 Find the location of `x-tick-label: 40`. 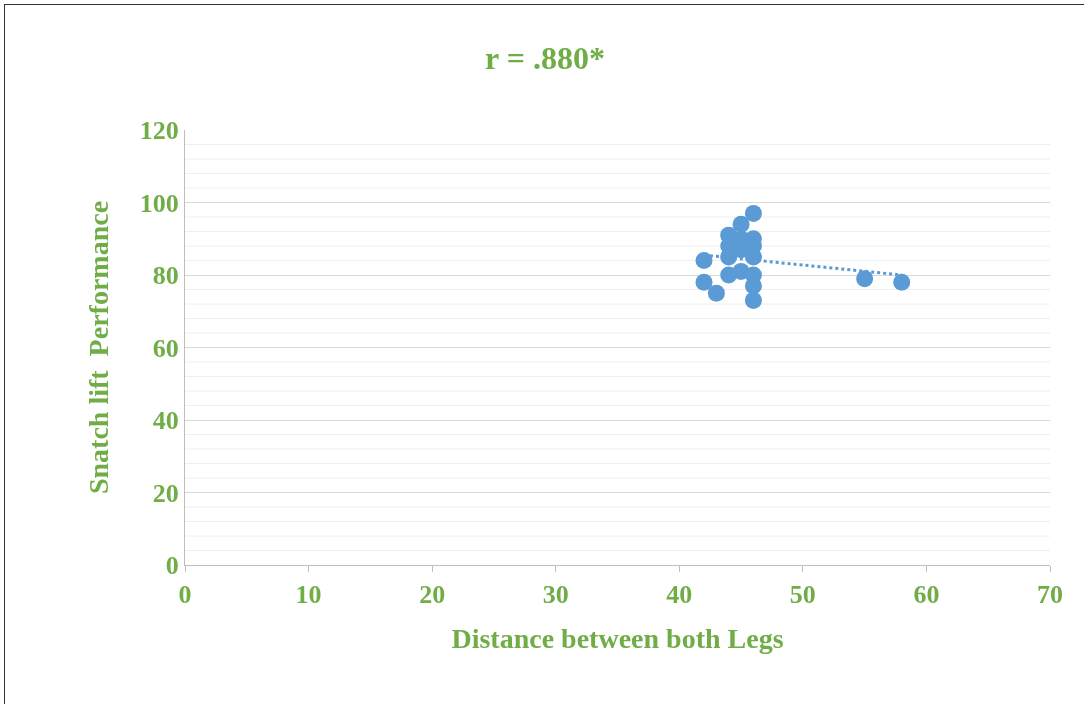

x-tick-label: 40 is located at coordinates (679, 595).